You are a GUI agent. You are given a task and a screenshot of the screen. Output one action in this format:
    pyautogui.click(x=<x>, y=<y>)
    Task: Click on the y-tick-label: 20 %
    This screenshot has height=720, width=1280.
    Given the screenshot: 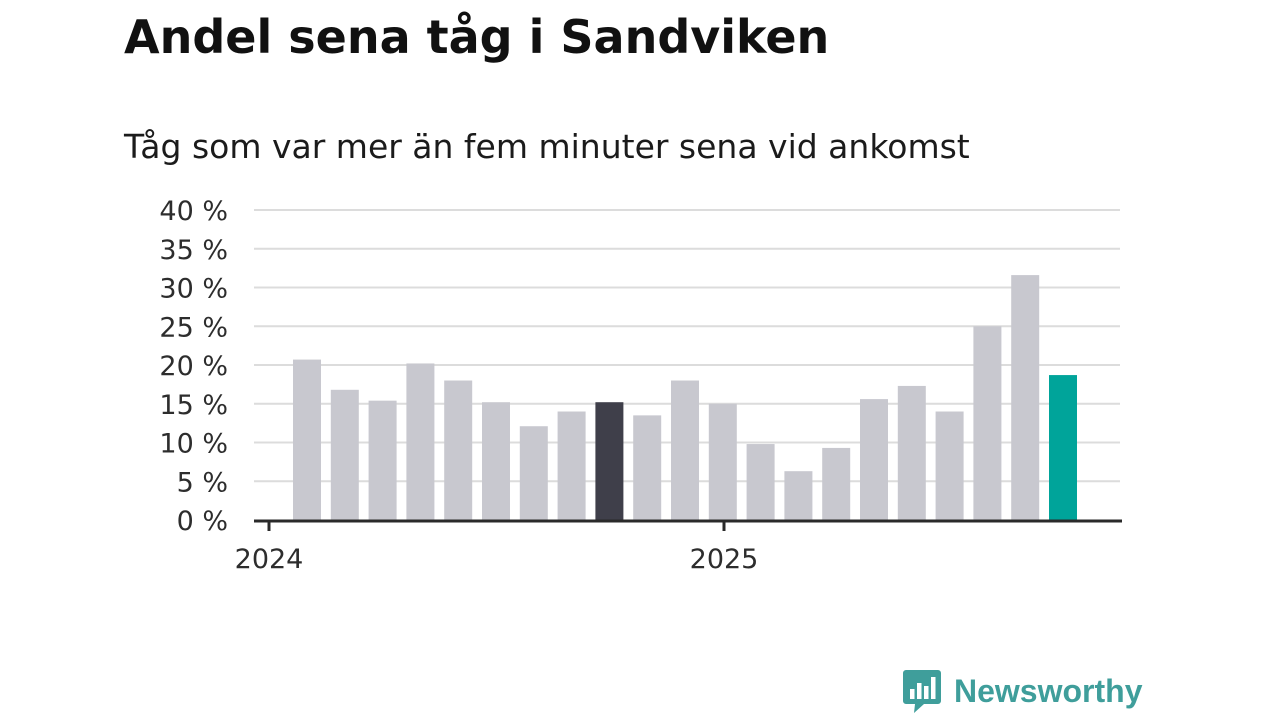 What is the action you would take?
    pyautogui.click(x=193, y=366)
    